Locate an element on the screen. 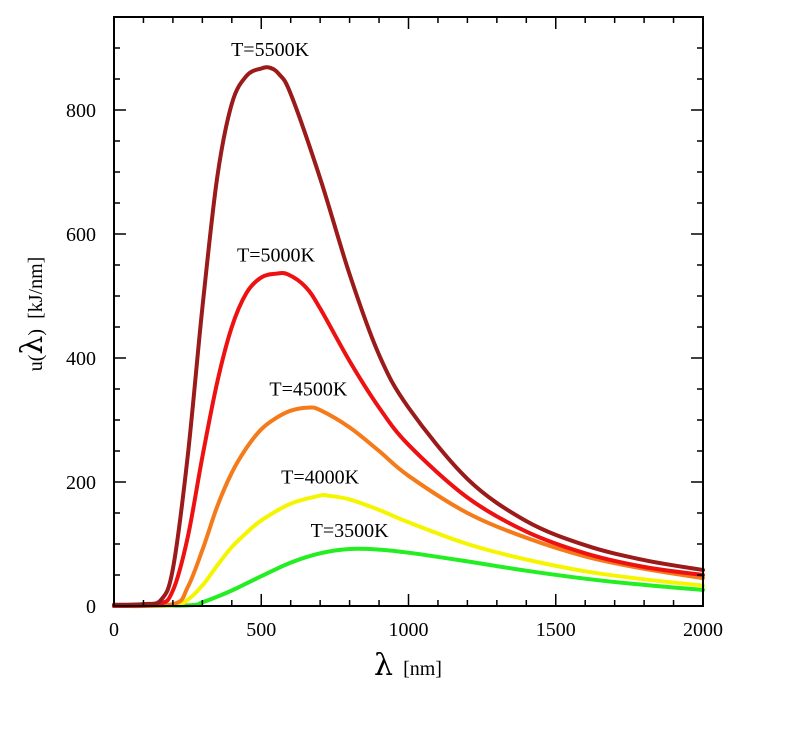 This screenshot has height=733, width=793. y-tick-label: 800 is located at coordinates (81, 111).